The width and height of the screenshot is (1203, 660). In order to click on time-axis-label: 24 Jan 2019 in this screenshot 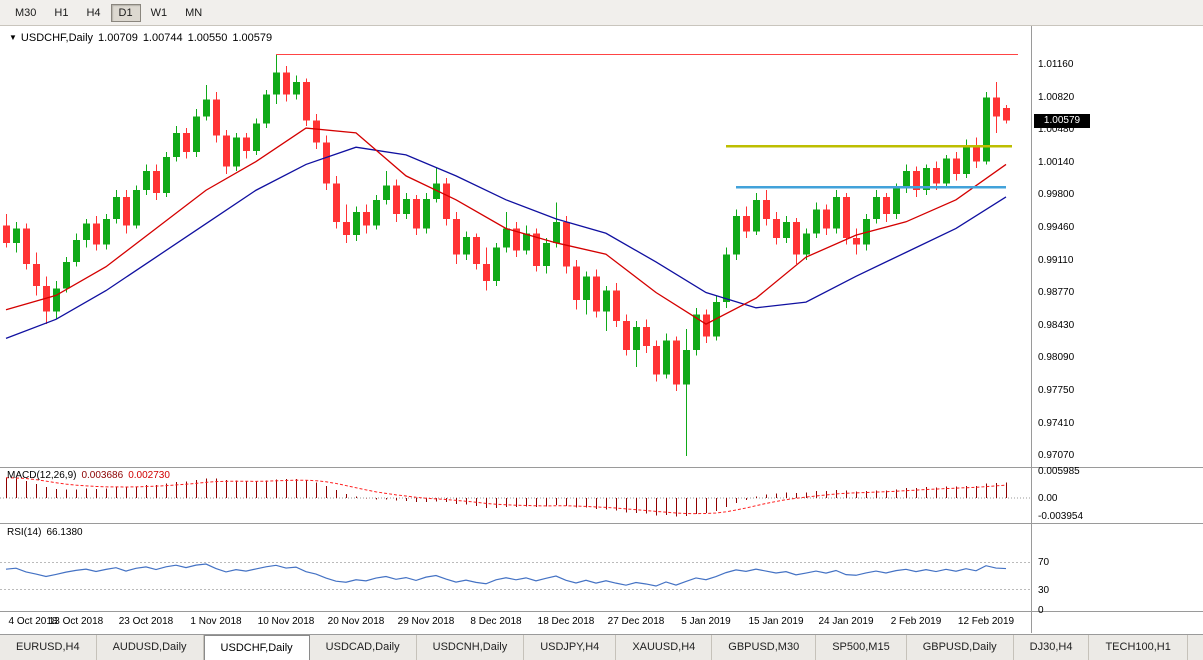, I will do `click(846, 621)`.